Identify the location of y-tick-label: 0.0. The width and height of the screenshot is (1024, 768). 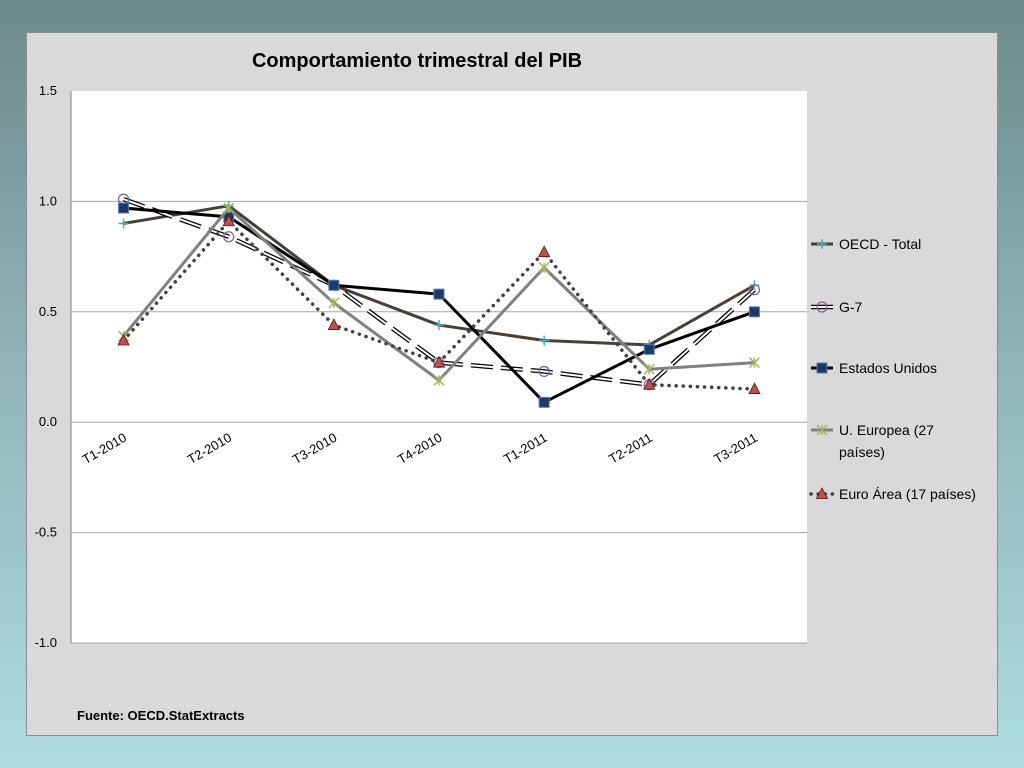
(48, 421).